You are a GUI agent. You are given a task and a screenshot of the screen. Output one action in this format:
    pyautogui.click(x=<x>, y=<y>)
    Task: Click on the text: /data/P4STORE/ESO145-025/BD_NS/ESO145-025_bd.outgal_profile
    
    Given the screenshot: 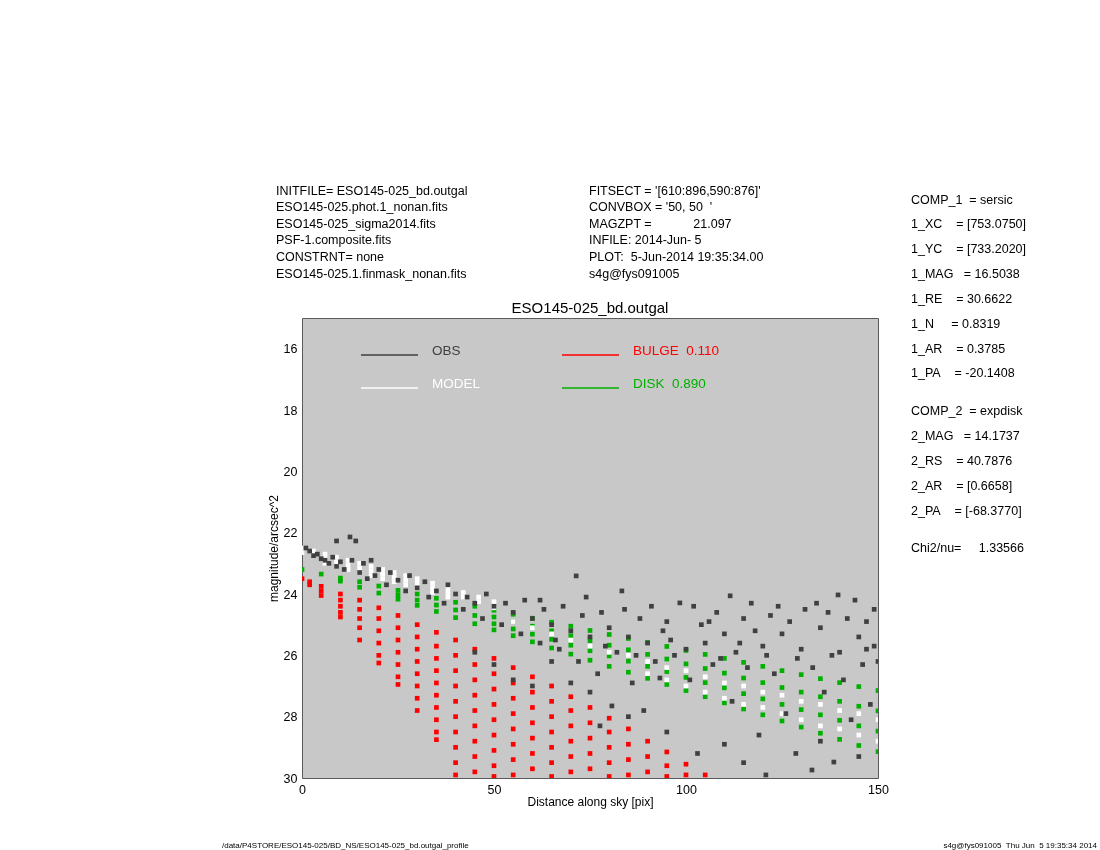 What is the action you would take?
    pyautogui.click(x=346, y=845)
    